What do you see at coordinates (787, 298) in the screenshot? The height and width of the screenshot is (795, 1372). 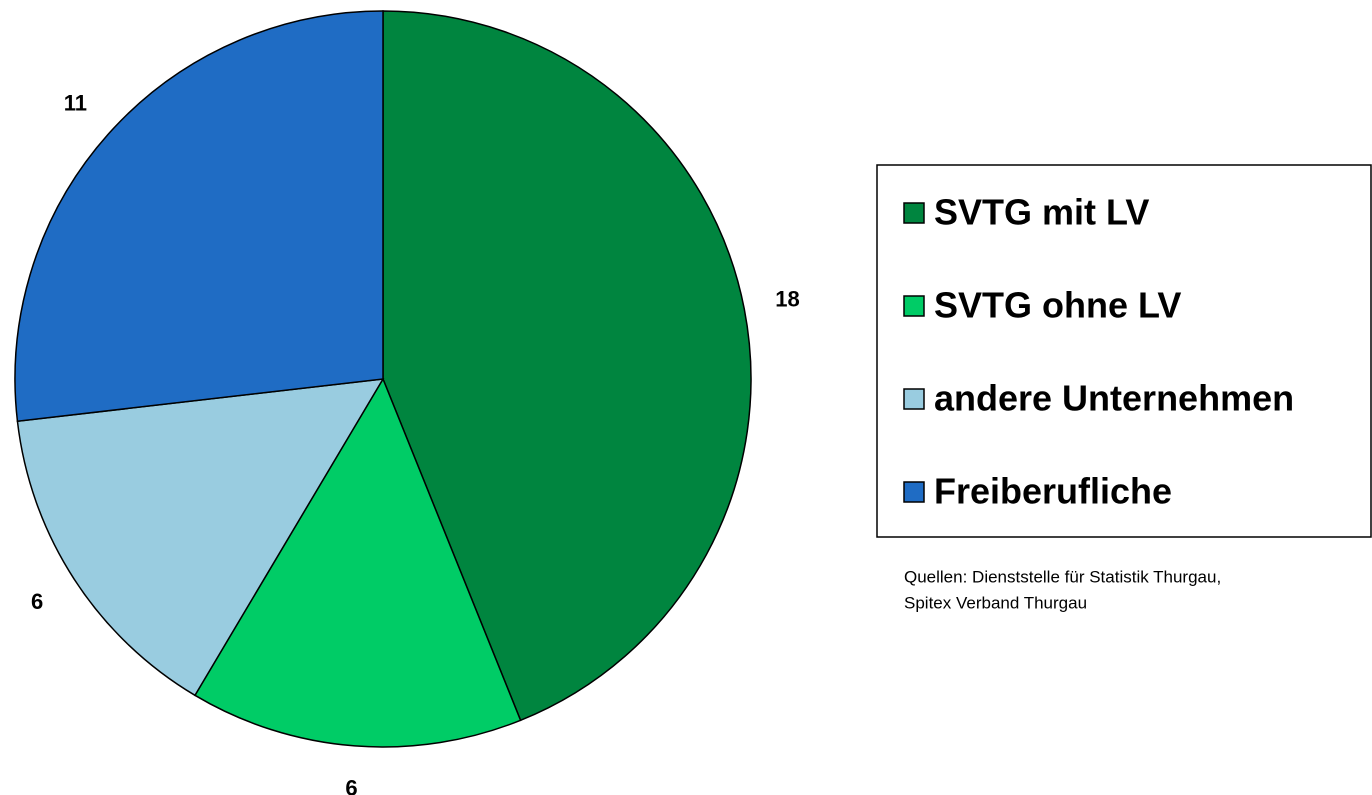 I see `data-label: 18` at bounding box center [787, 298].